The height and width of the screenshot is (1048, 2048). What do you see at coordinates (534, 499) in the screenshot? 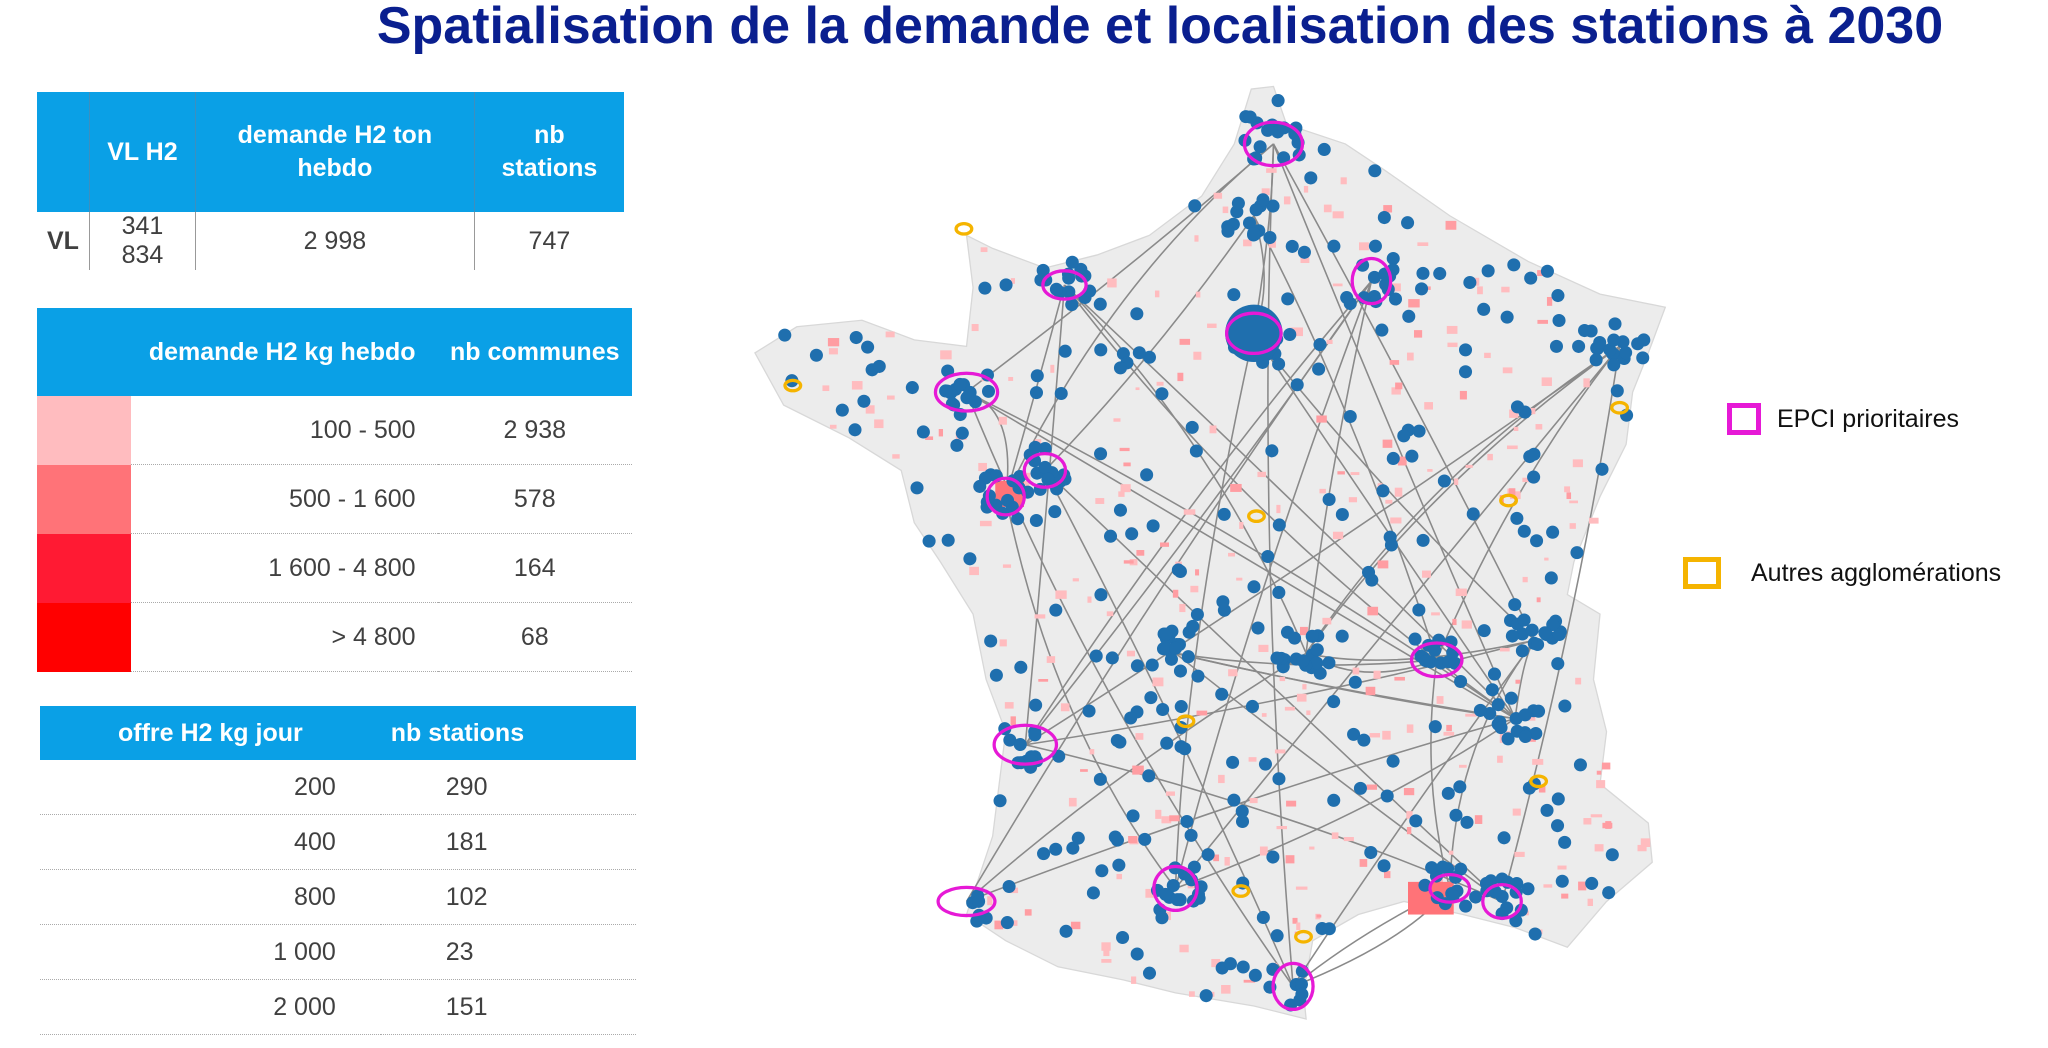
I see `nb-communes-cell: 578` at bounding box center [534, 499].